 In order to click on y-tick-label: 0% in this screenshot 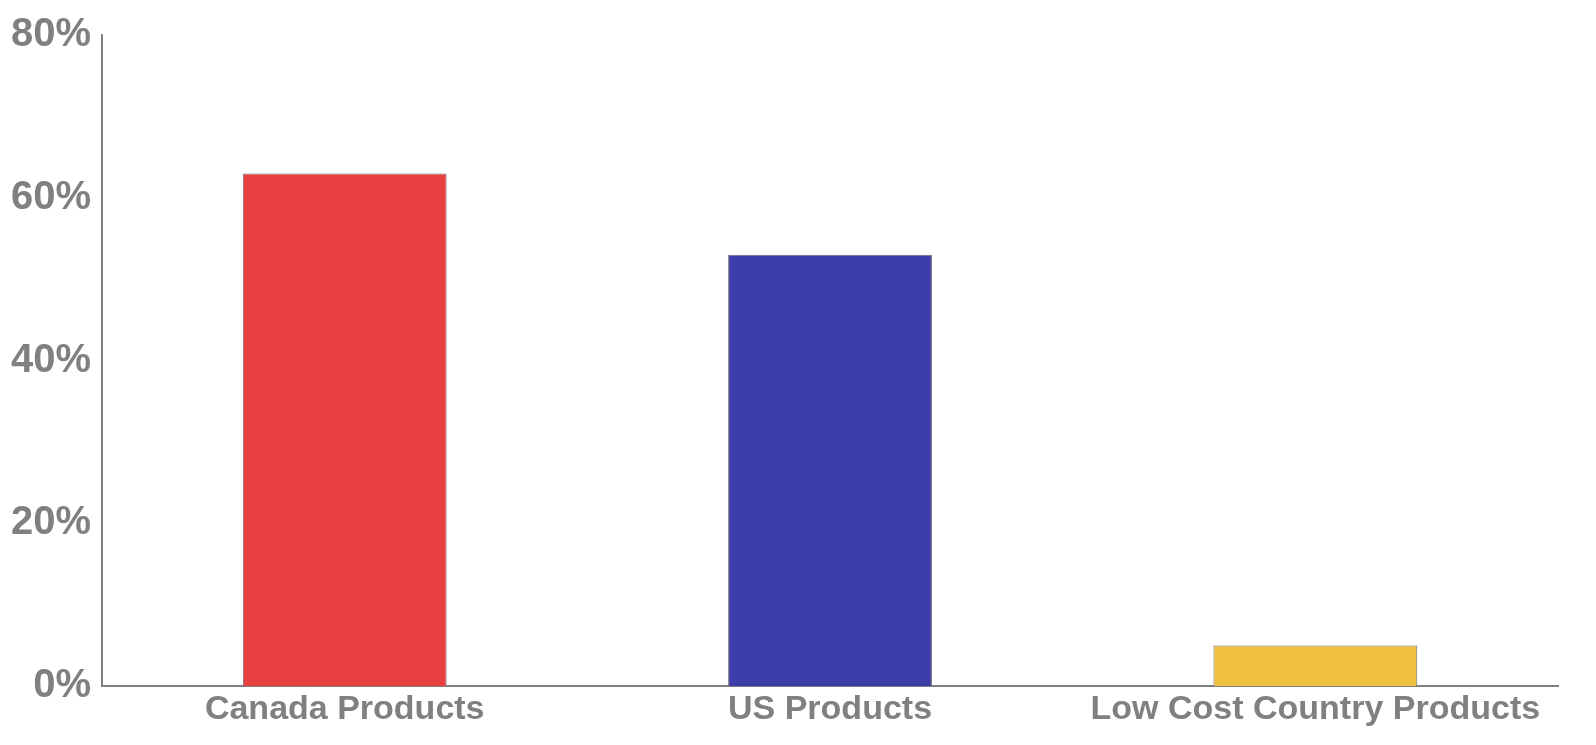, I will do `click(62, 683)`.